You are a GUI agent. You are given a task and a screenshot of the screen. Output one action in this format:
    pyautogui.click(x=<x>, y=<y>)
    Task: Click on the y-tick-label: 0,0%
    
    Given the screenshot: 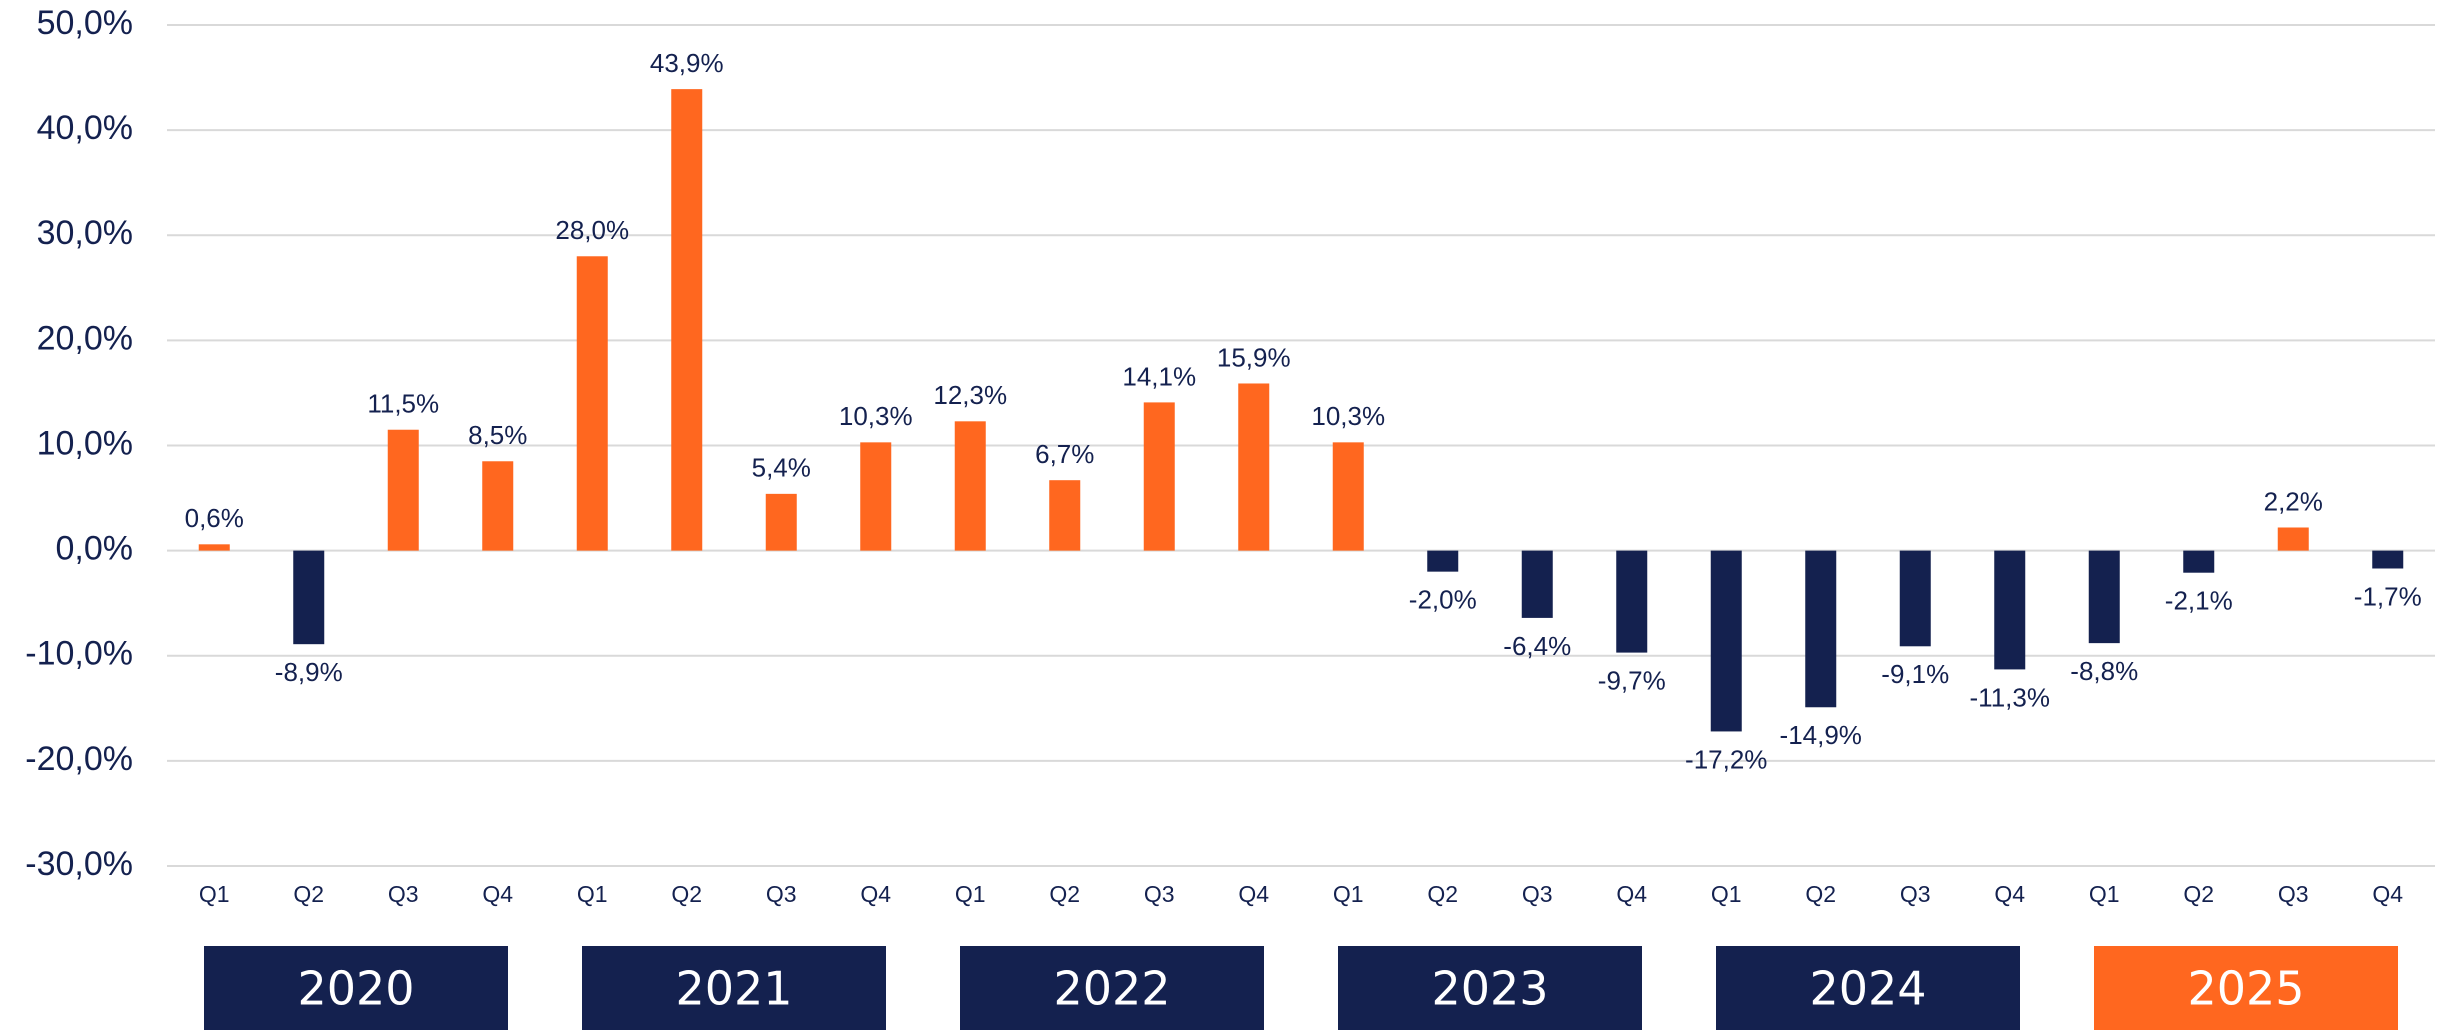 What is the action you would take?
    pyautogui.click(x=95, y=549)
    